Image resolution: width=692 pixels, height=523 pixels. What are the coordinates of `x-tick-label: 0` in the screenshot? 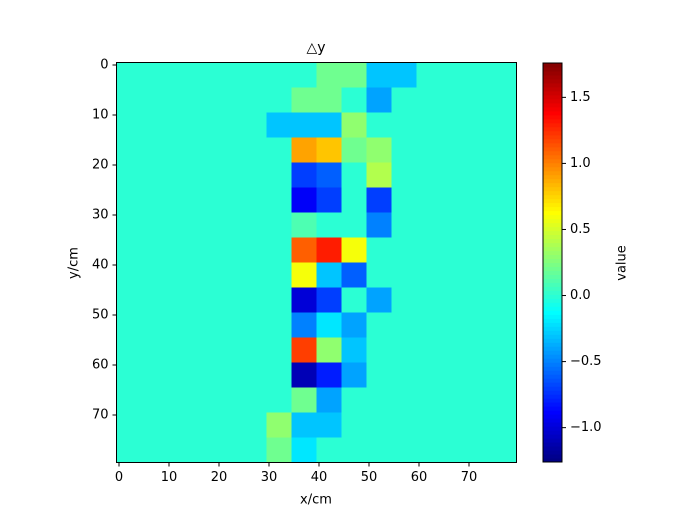 It's located at (119, 477).